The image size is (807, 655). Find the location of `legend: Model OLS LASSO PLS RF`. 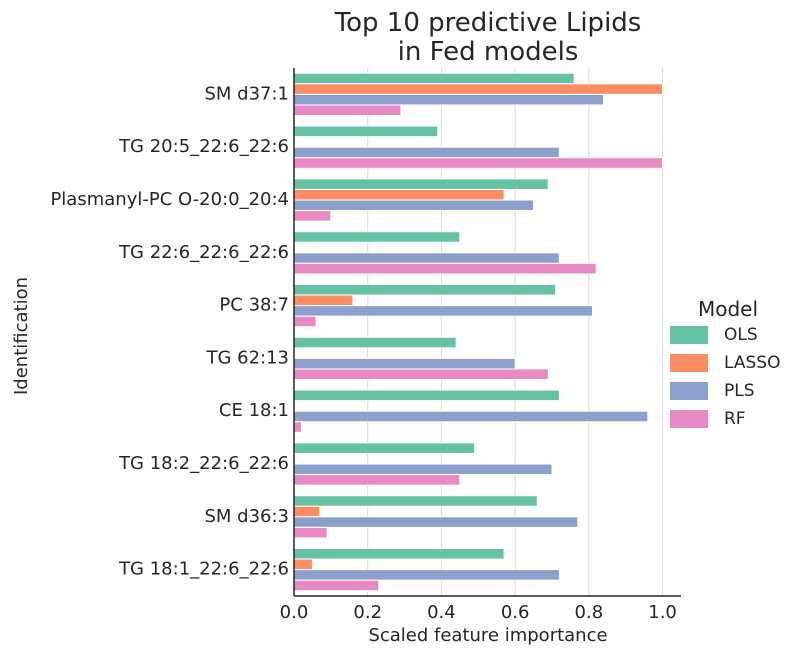

legend: Model OLS LASSO PLS RF is located at coordinates (725, 363).